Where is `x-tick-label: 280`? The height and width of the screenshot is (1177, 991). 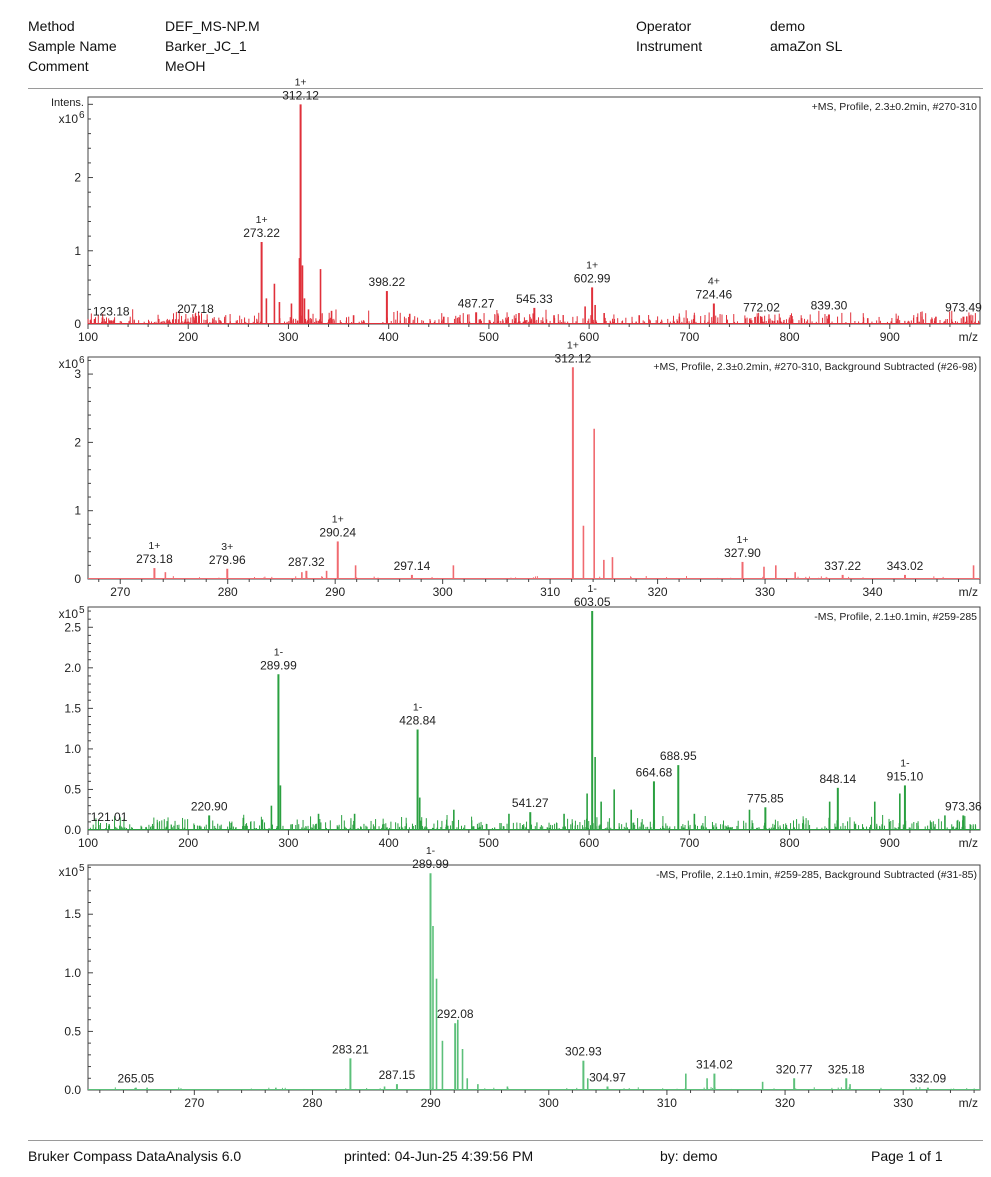
x-tick-label: 280 is located at coordinates (228, 592).